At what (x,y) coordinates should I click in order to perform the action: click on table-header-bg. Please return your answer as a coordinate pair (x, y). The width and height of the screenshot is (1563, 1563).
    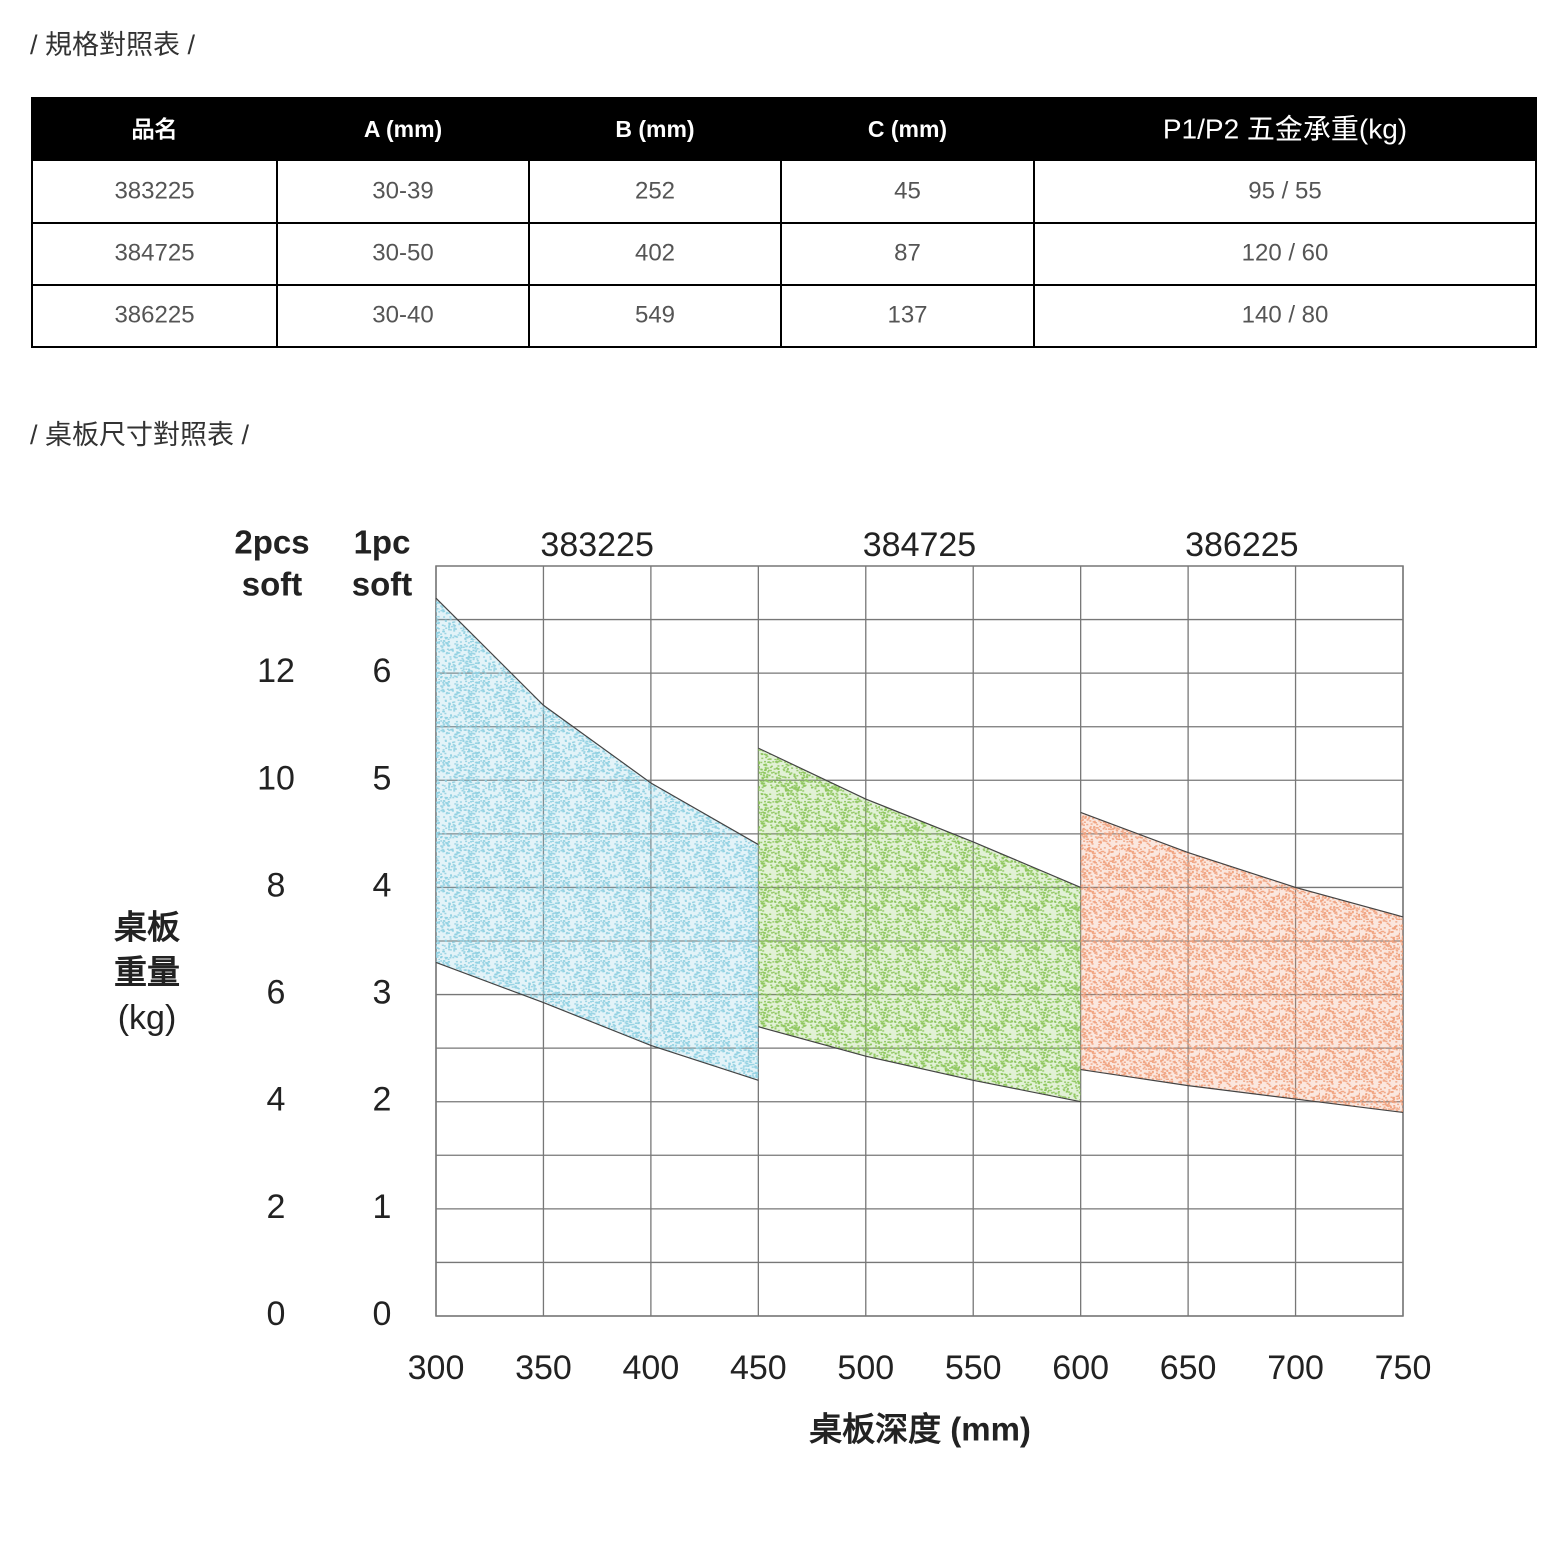
    Looking at the image, I should click on (784, 129).